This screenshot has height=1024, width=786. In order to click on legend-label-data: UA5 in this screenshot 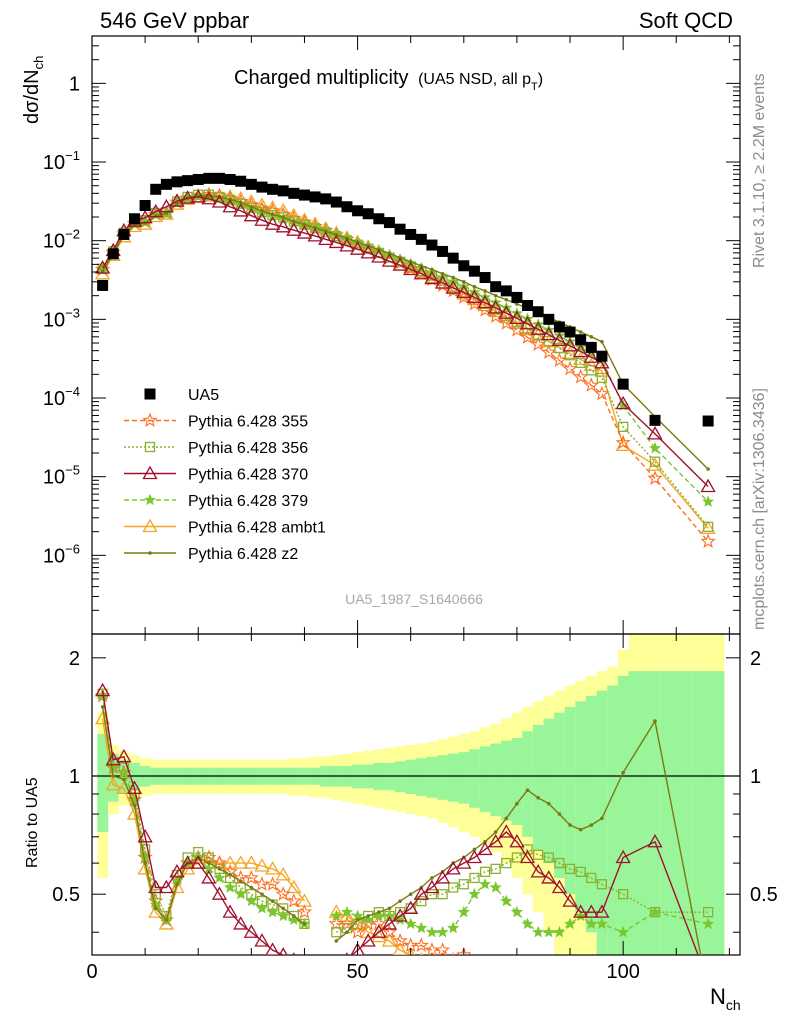, I will do `click(203, 395)`.